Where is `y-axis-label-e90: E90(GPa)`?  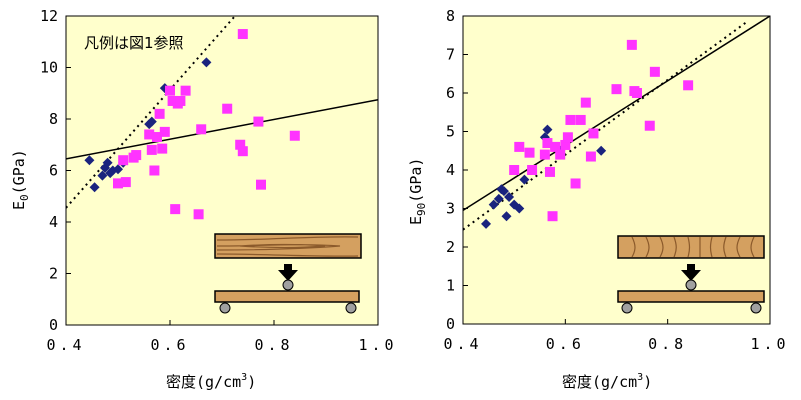
y-axis-label-e90: E90(GPa) is located at coordinates (417, 191).